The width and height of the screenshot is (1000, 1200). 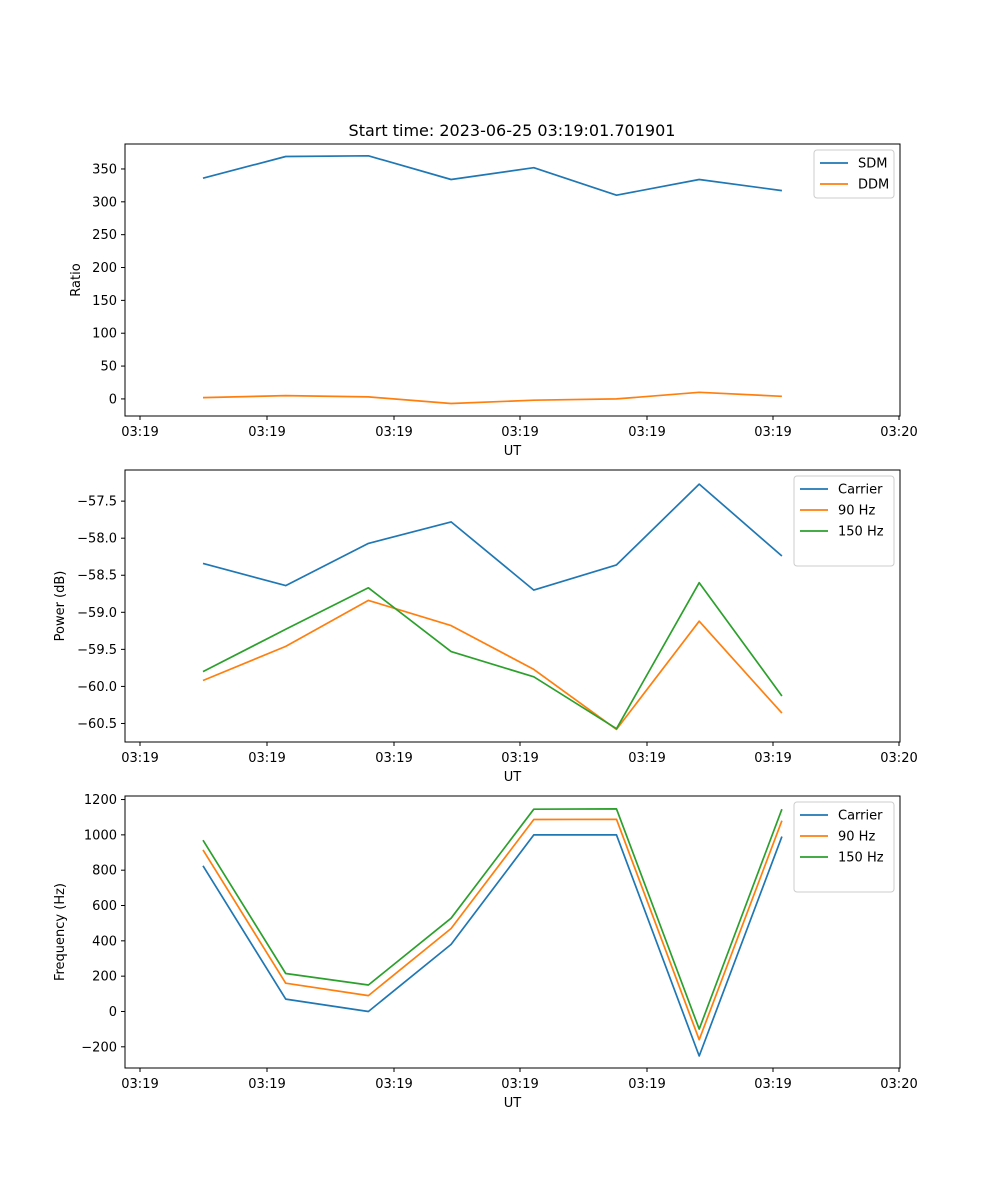 I want to click on y-tick-label: 600, so click(x=104, y=906).